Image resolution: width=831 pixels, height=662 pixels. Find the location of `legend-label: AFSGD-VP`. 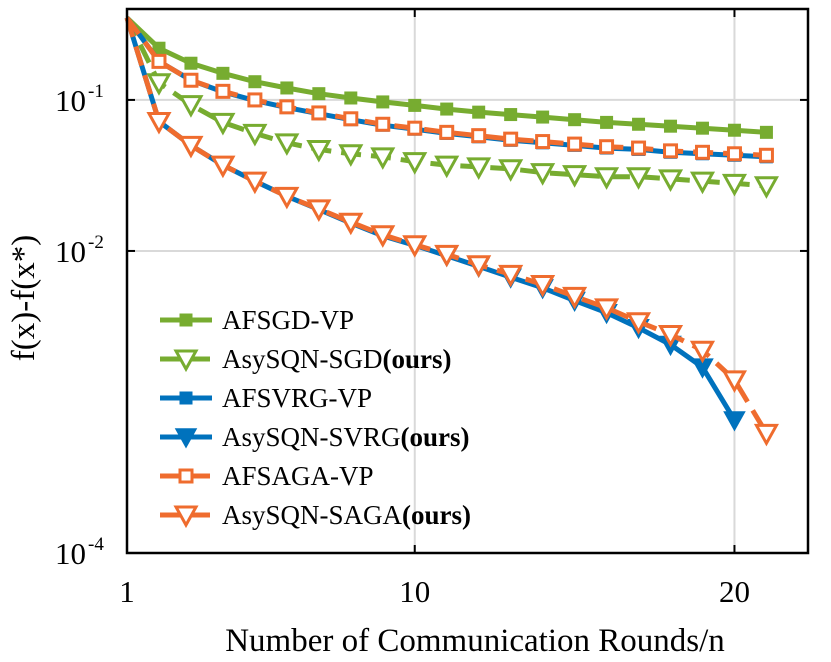

legend-label: AFSGD-VP is located at coordinates (288, 320).